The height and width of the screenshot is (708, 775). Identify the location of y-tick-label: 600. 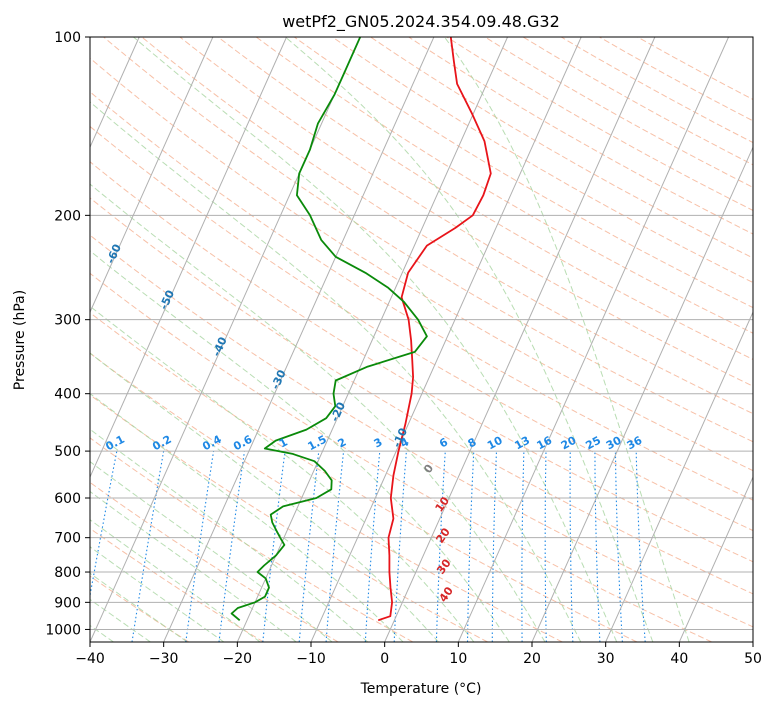
(67, 499).